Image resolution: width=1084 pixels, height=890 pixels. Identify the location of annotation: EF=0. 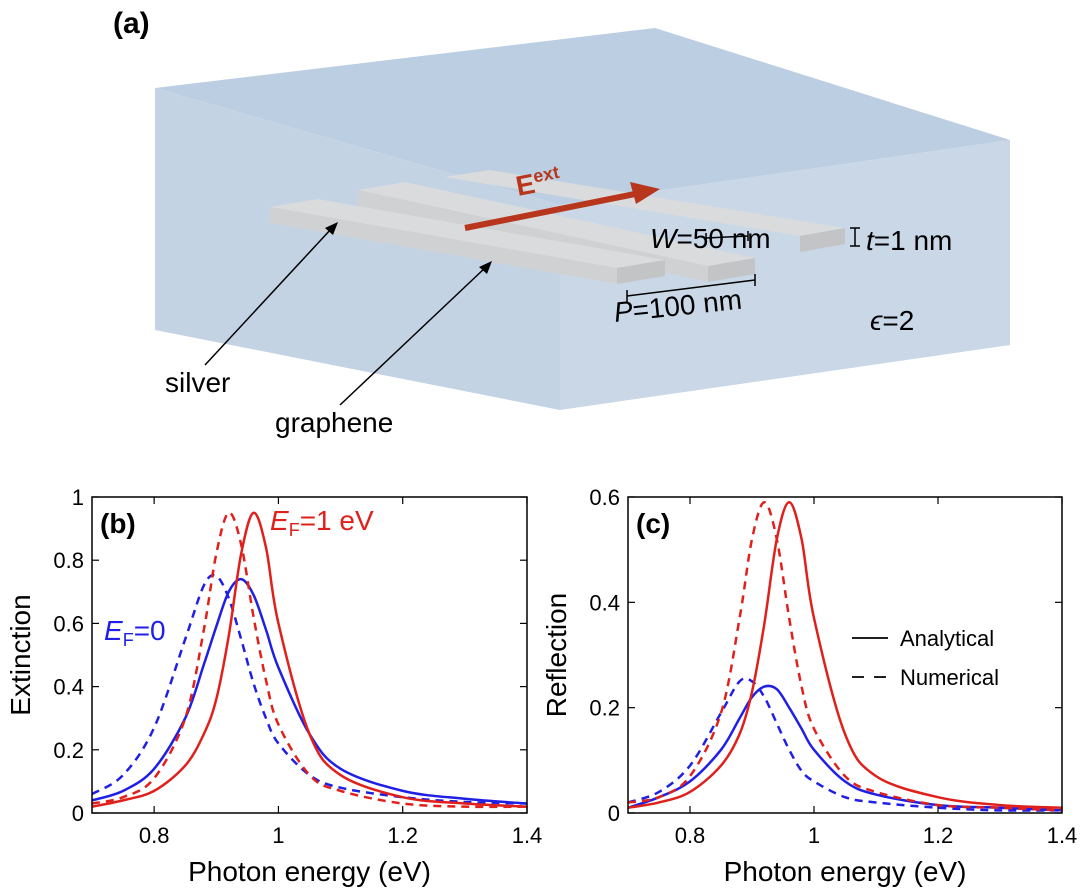
(135, 632).